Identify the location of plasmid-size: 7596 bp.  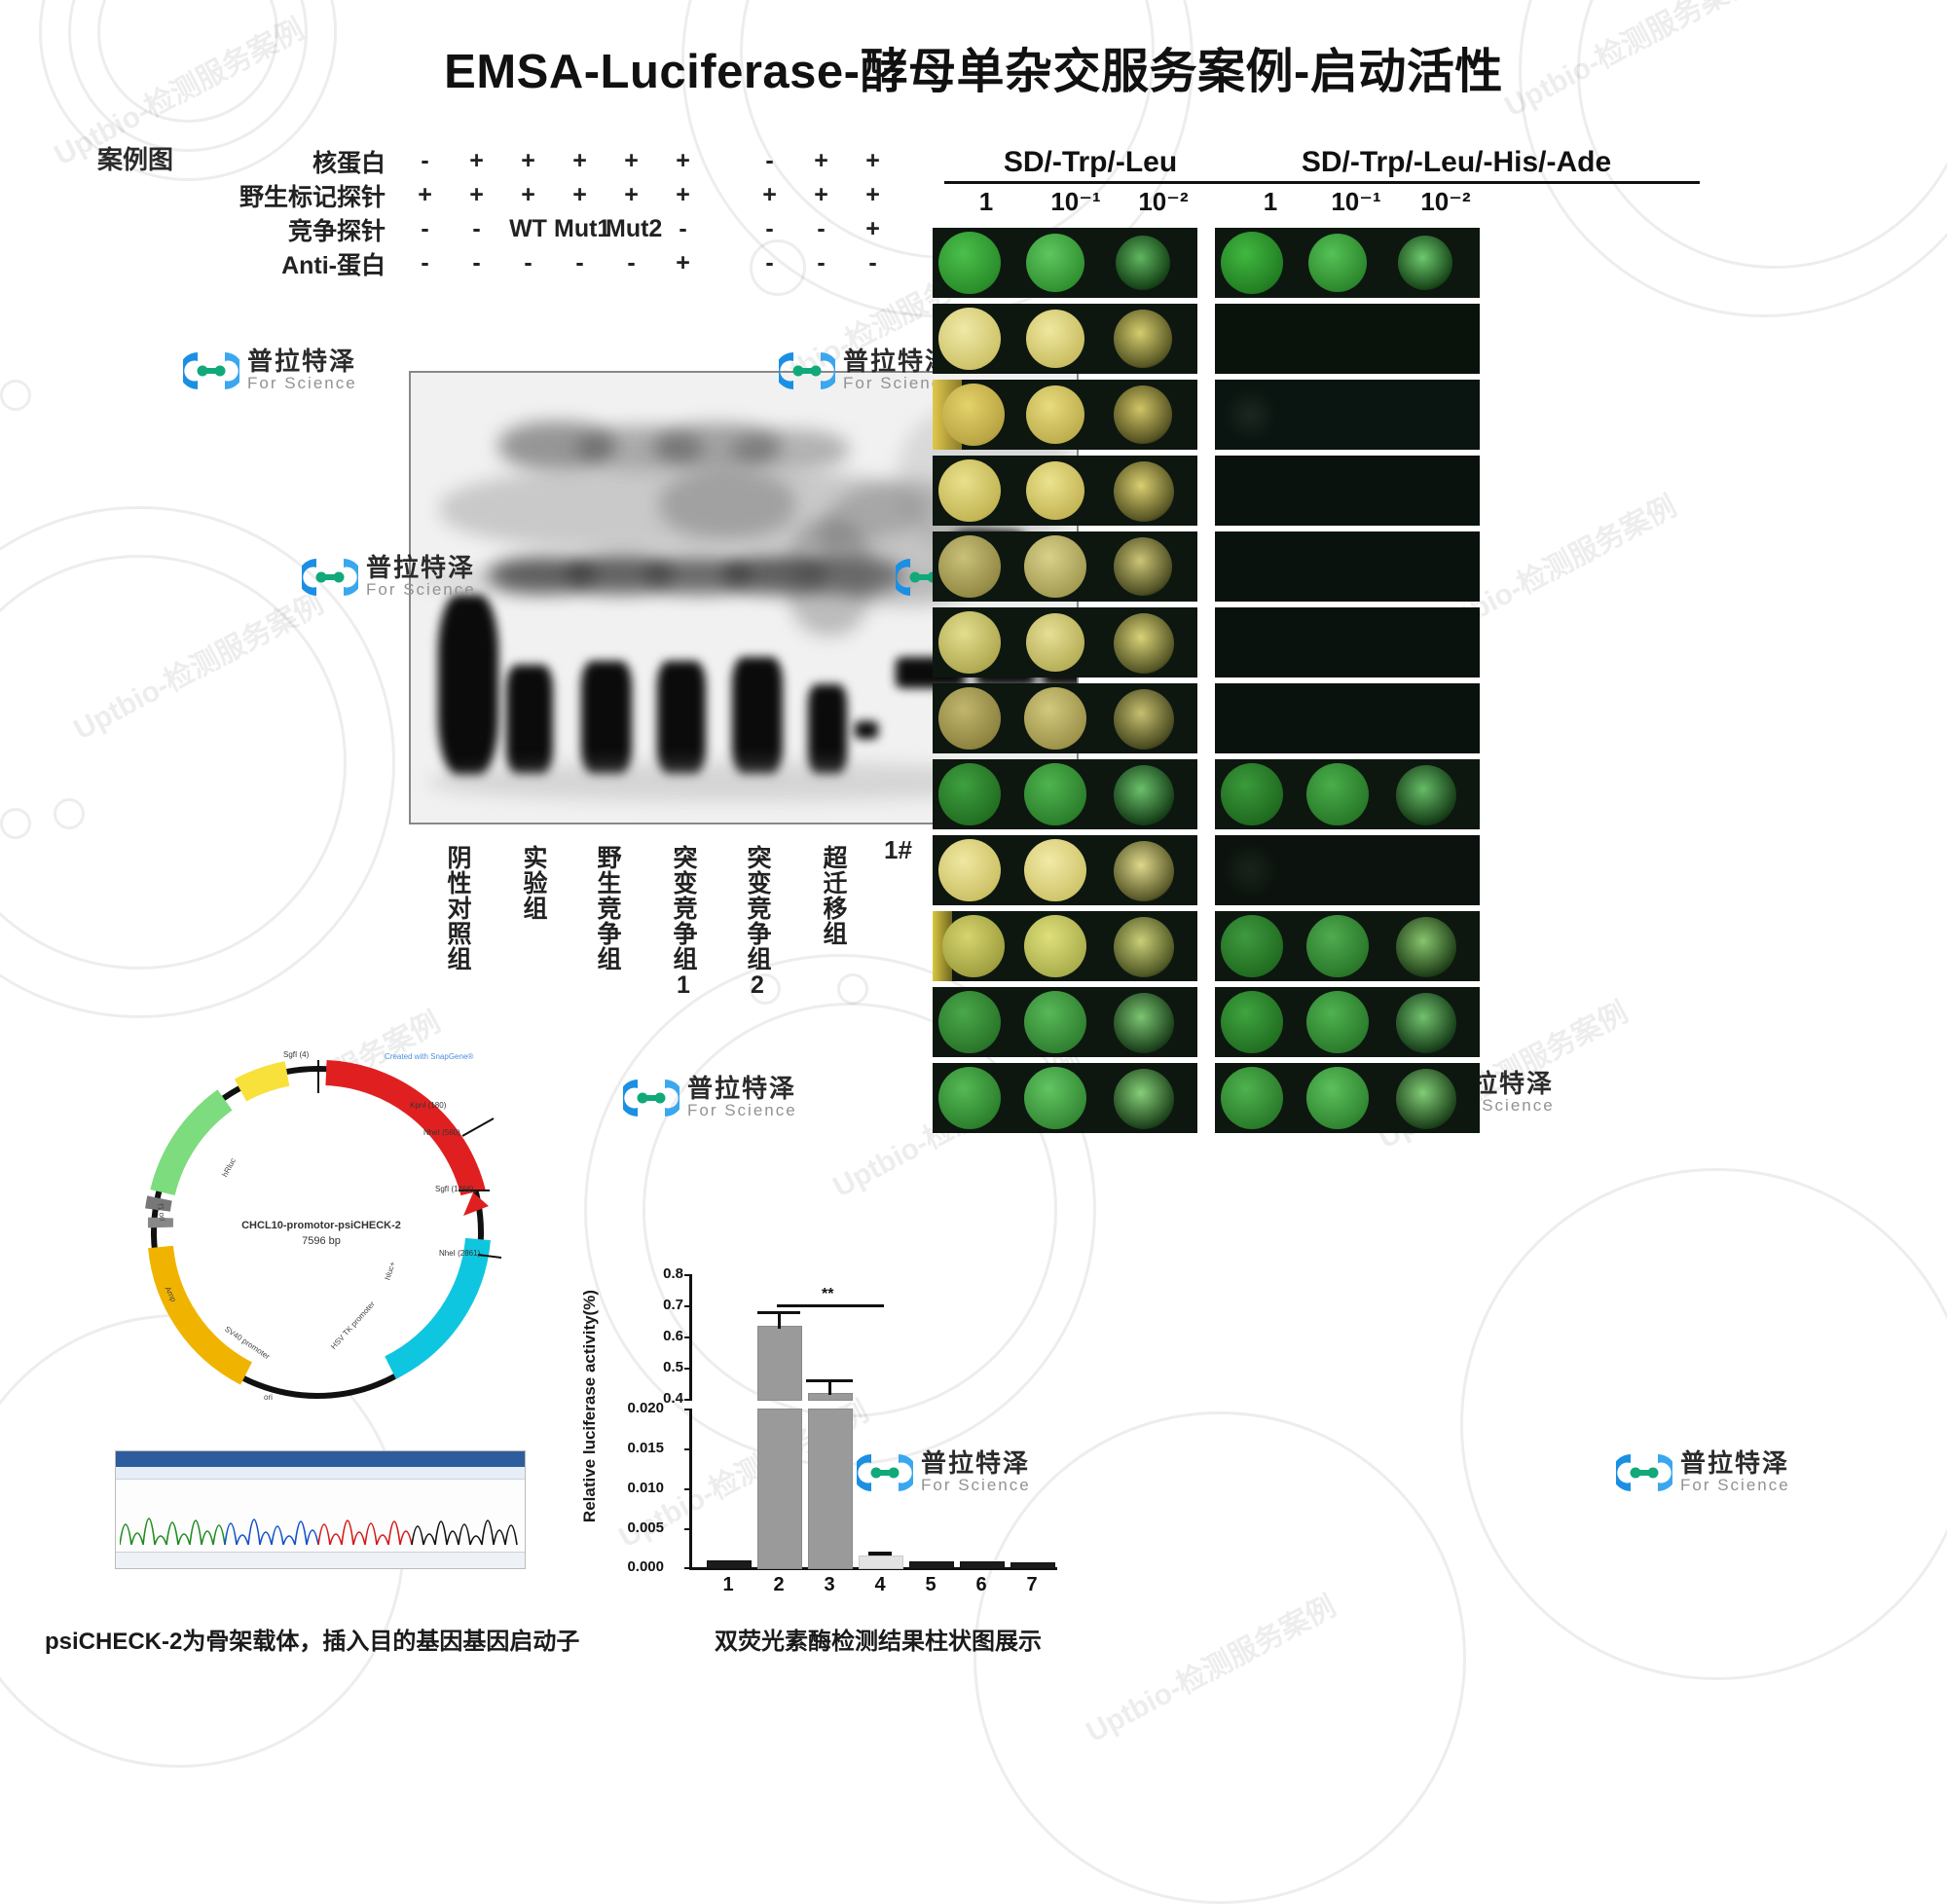
(321, 1241).